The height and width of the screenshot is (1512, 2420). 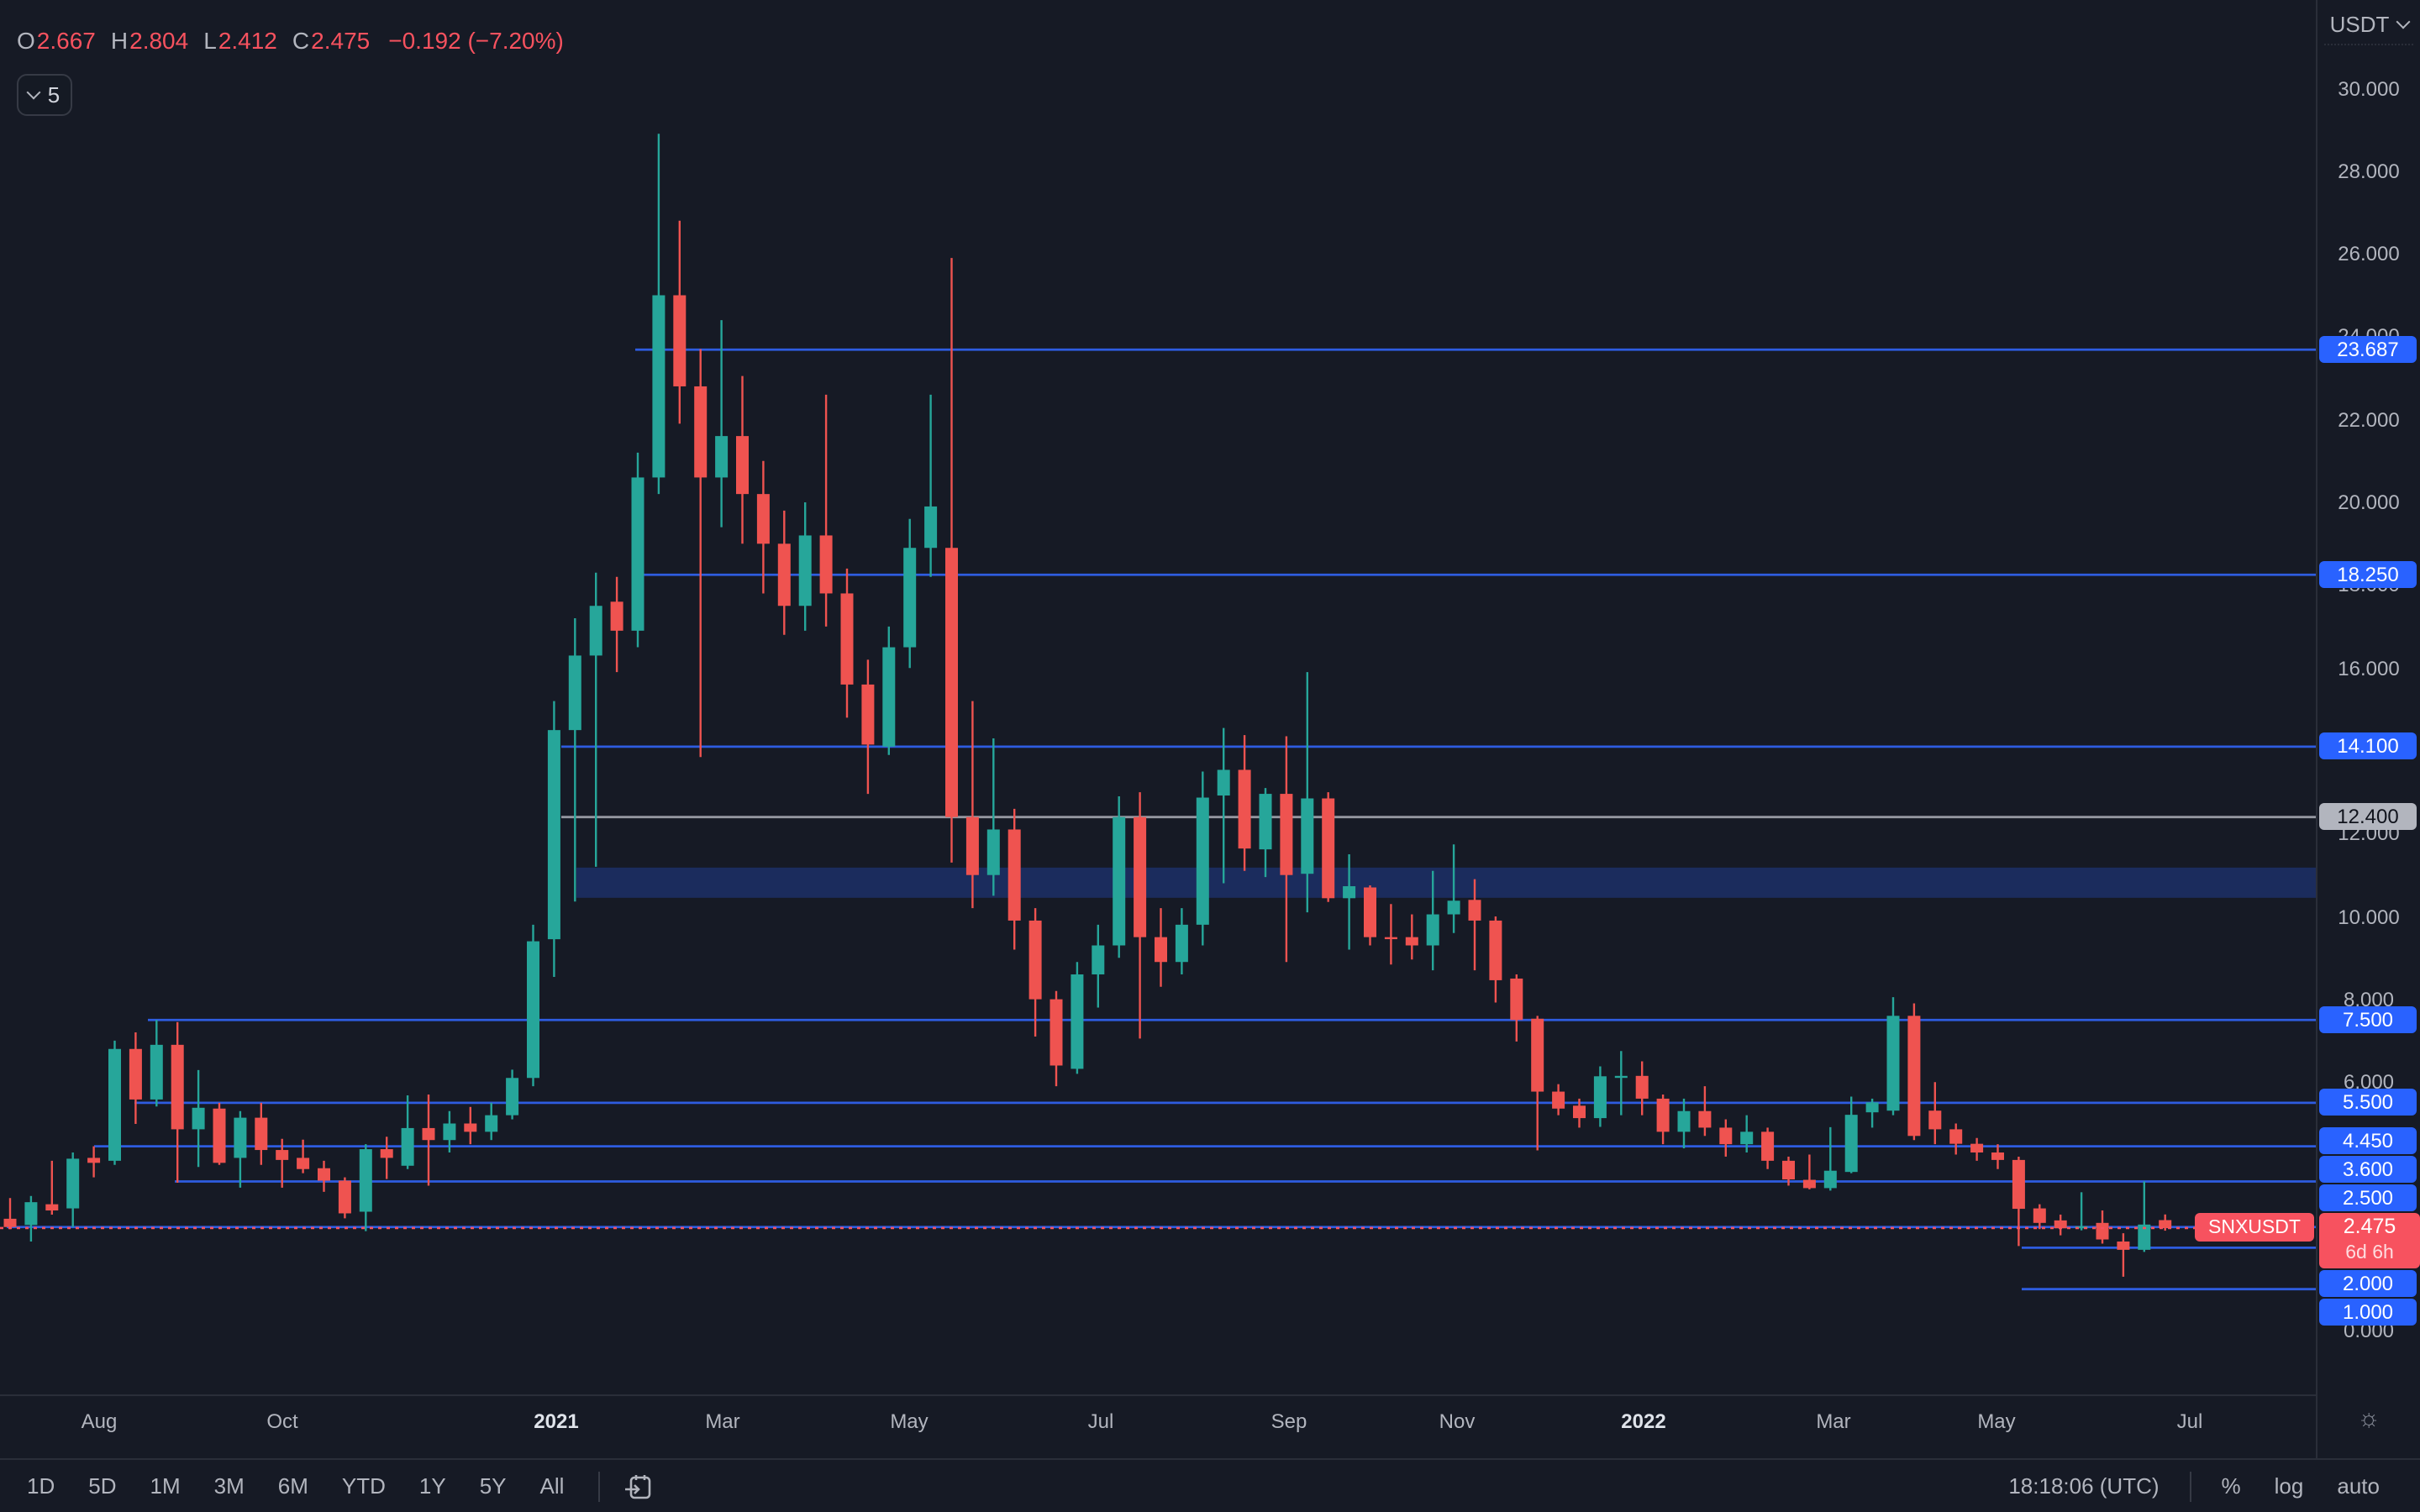 What do you see at coordinates (2368, 44) in the screenshot?
I see `axis-separator` at bounding box center [2368, 44].